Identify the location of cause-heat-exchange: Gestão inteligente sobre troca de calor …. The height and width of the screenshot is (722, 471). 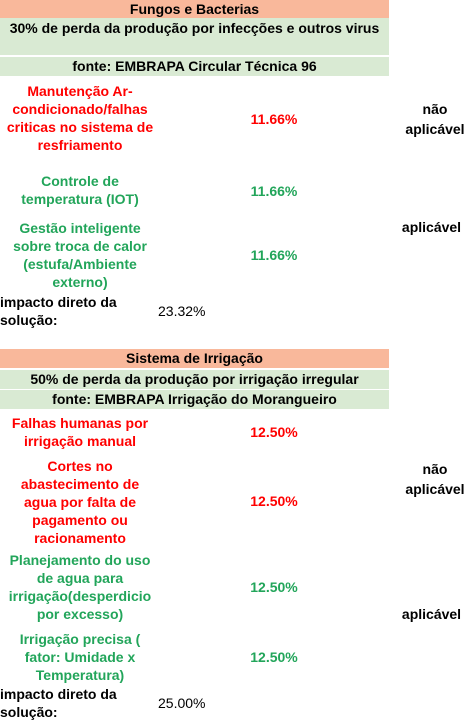
(80, 255).